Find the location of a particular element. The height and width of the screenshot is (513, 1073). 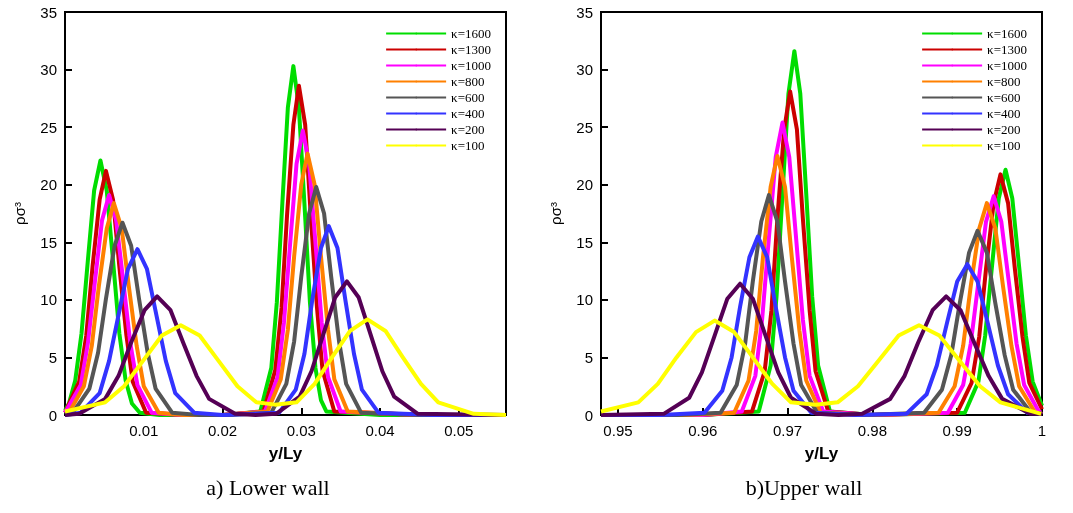

x-tick-label: 0.95 is located at coordinates (618, 430).